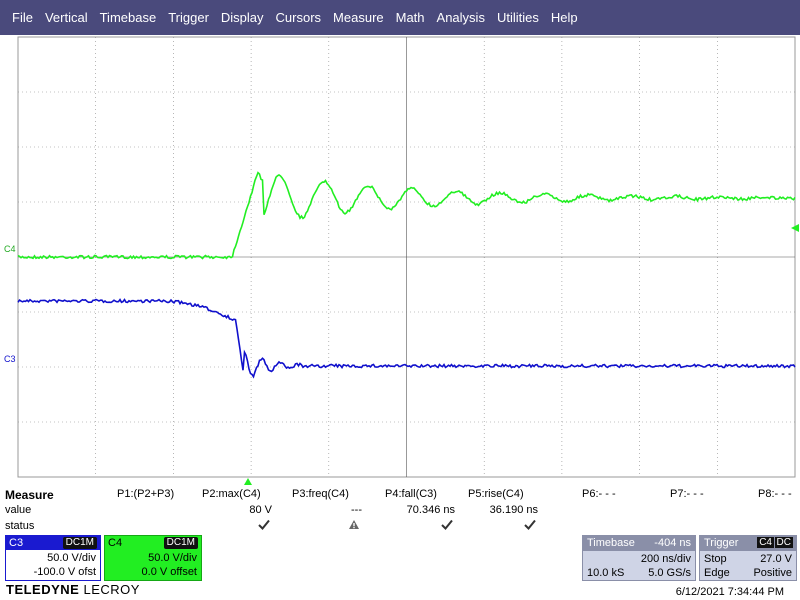 The width and height of the screenshot is (800, 600). What do you see at coordinates (66, 17) in the screenshot?
I see `menu-vertical: Vertical` at bounding box center [66, 17].